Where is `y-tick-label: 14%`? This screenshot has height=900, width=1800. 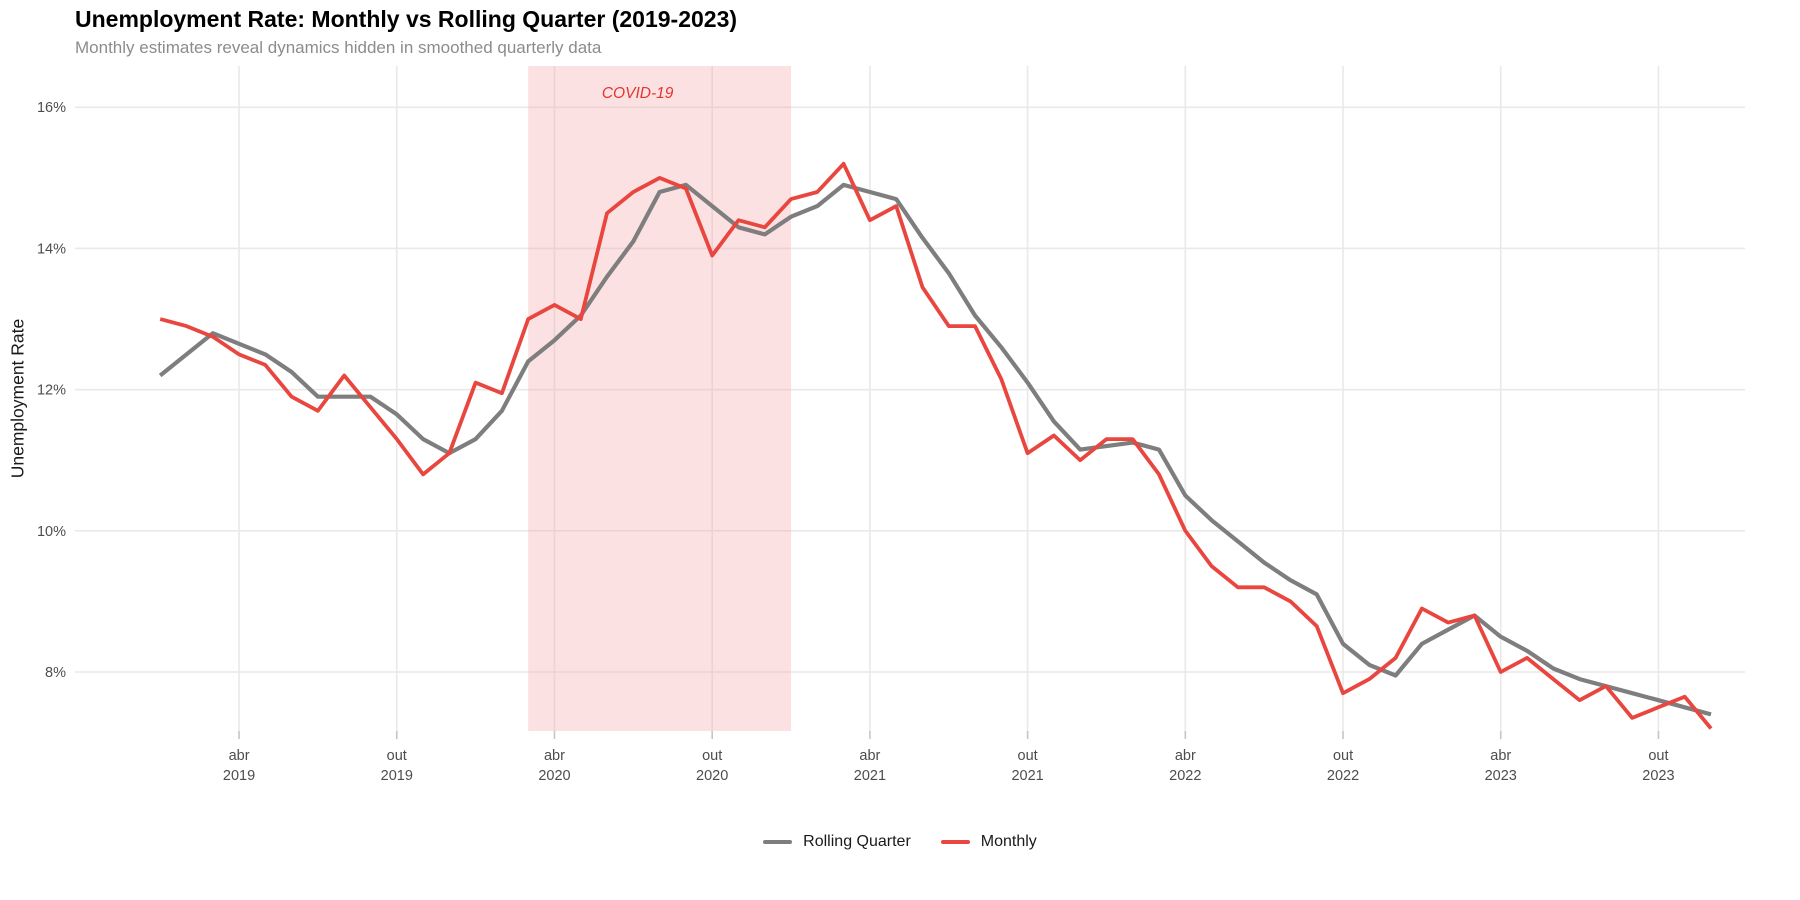
y-tick-label: 14% is located at coordinates (51, 249).